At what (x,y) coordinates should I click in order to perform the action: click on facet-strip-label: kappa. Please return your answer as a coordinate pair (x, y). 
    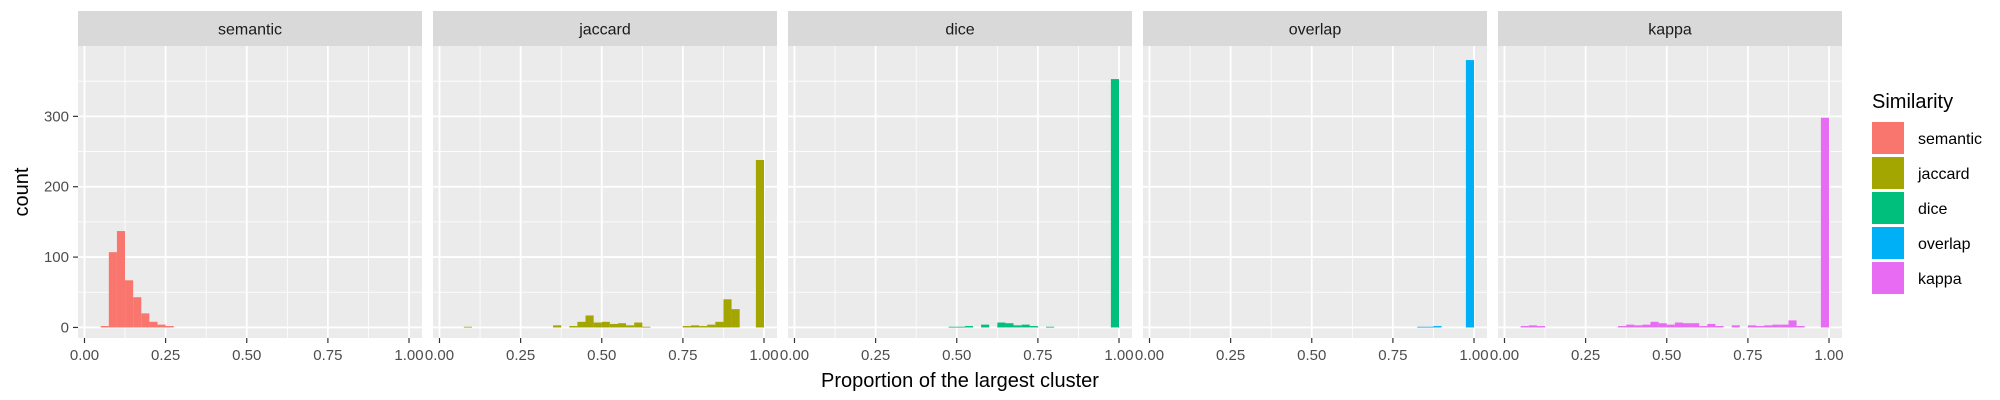
    Looking at the image, I should click on (1670, 30).